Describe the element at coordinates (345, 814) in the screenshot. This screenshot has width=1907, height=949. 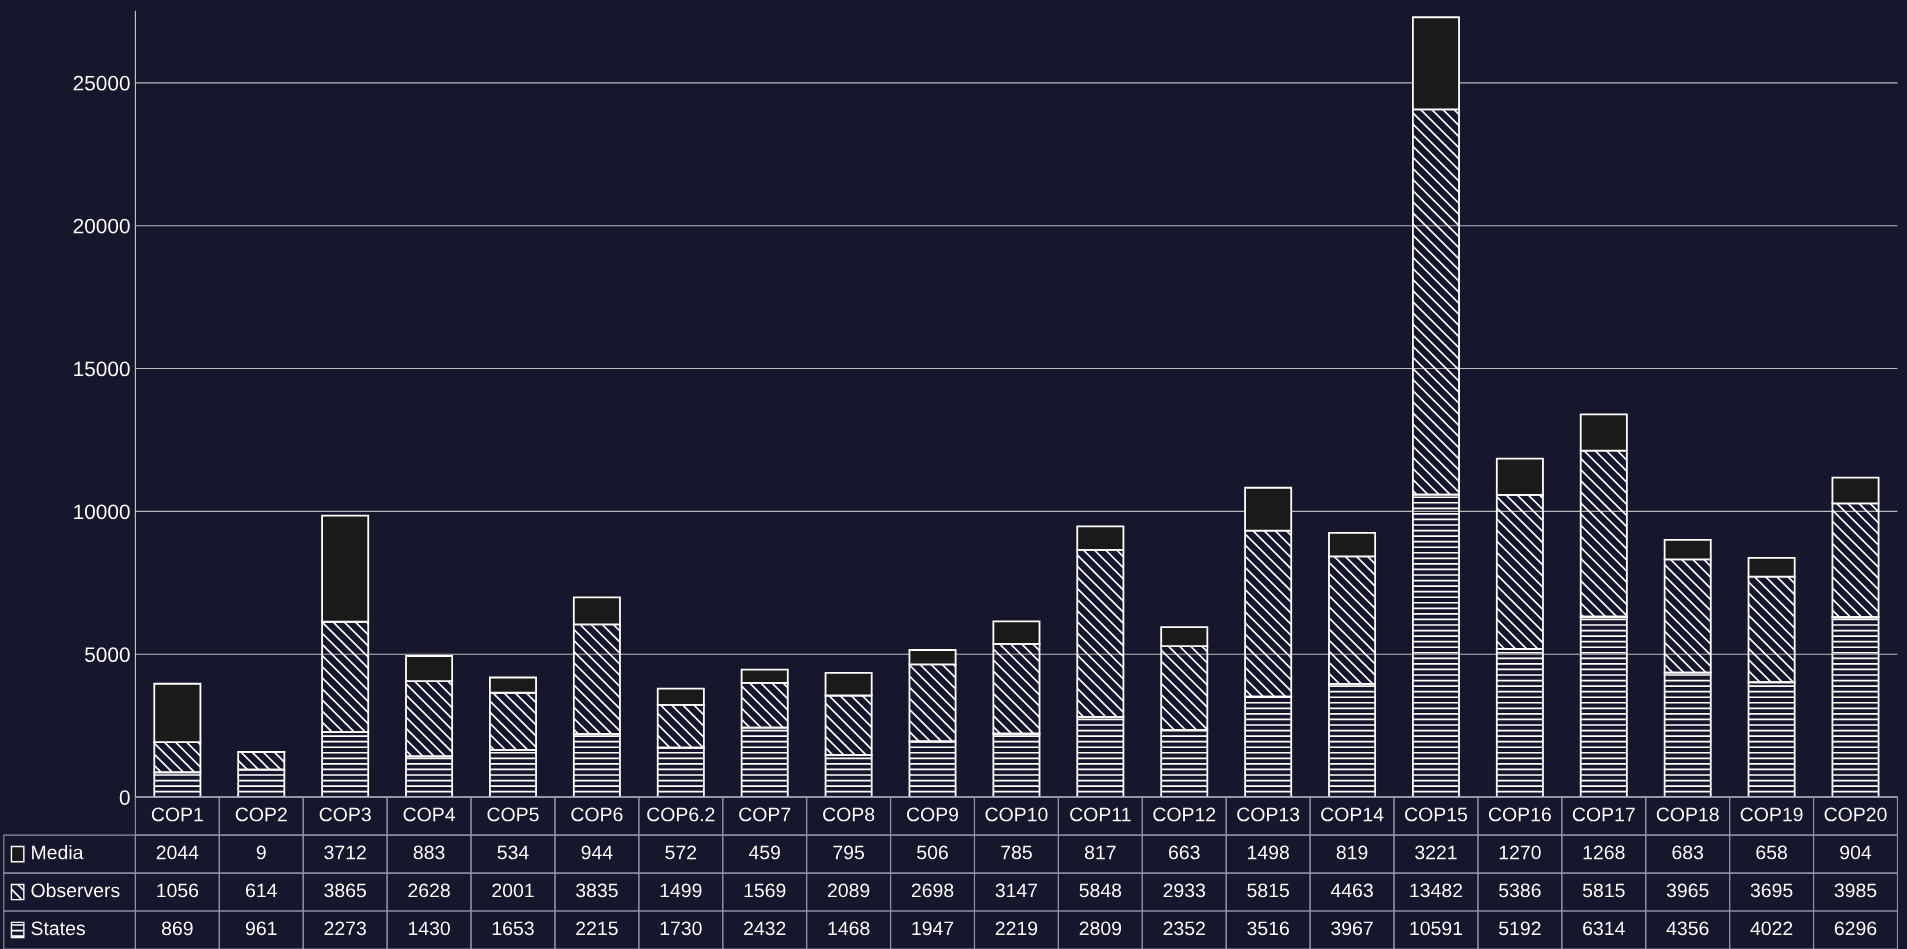
I see `x-tick-label: COP3` at that location.